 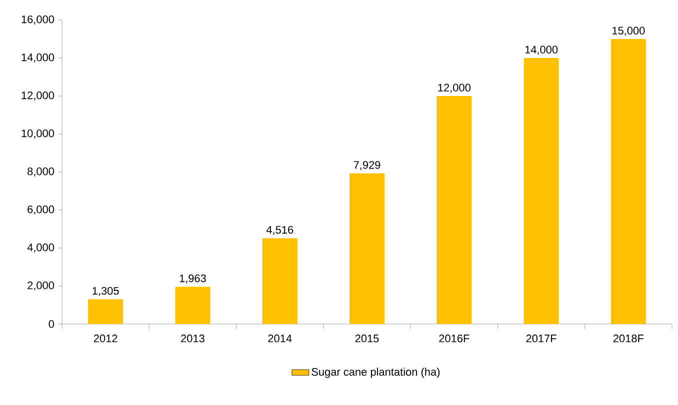 What do you see at coordinates (41, 172) in the screenshot?
I see `y-tick-label: 8,000` at bounding box center [41, 172].